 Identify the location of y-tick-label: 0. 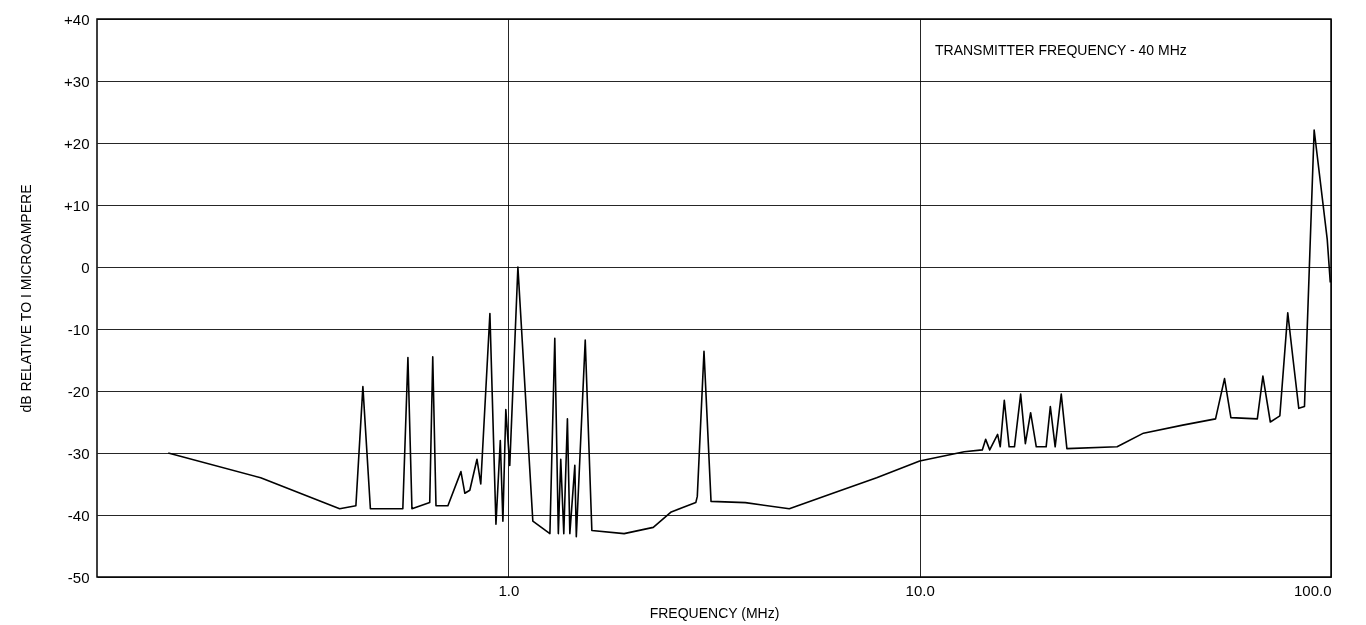
(85, 267).